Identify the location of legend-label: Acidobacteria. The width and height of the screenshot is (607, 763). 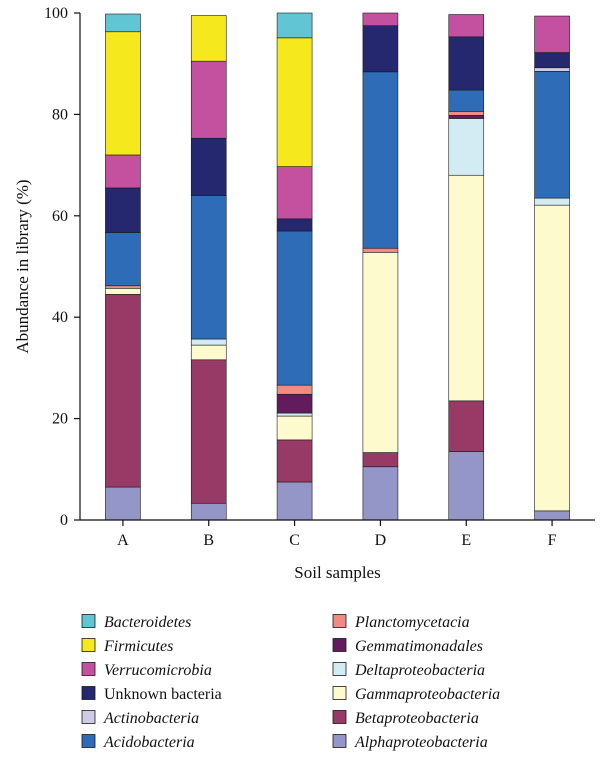
(149, 742).